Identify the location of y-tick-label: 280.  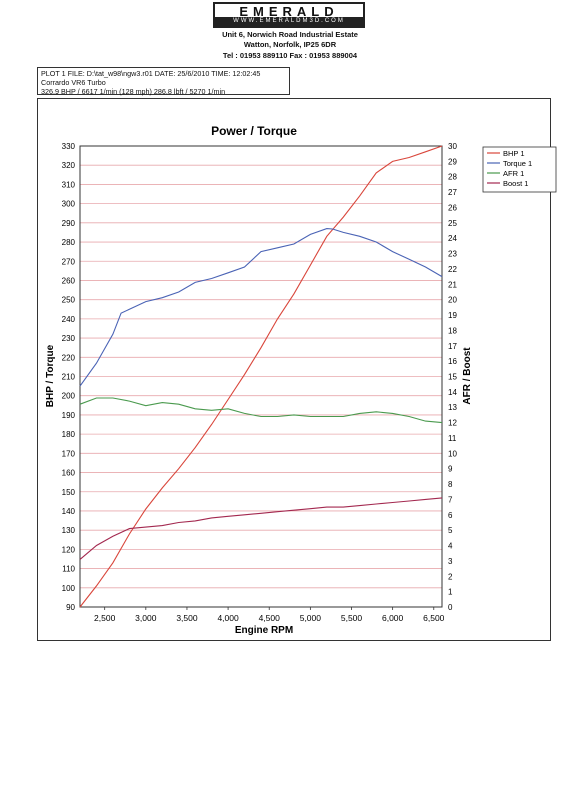
(69, 242).